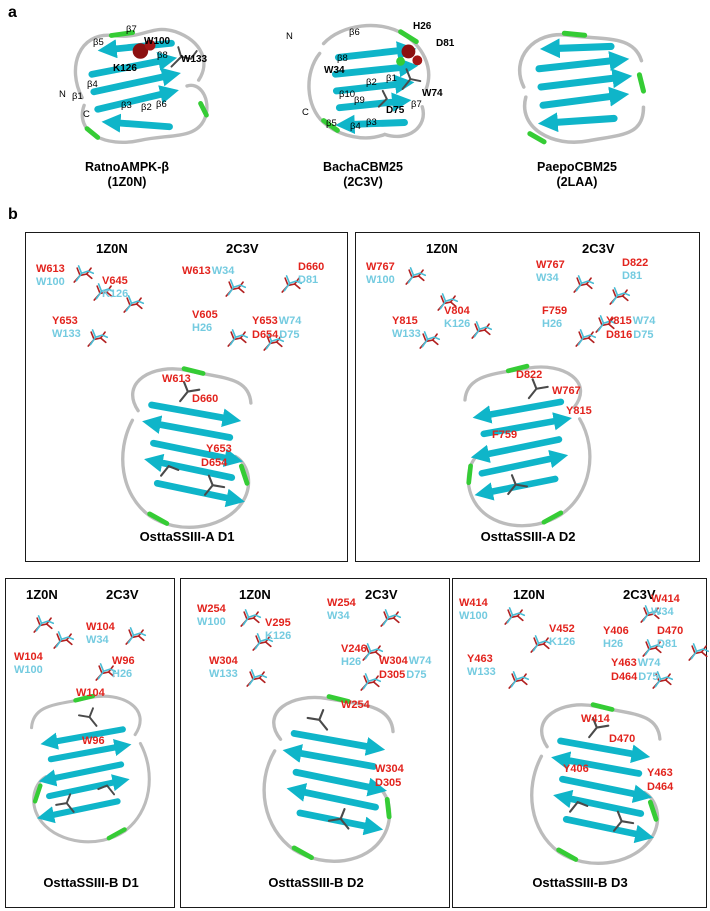  I want to click on structure-residue-label: W767, so click(566, 391).